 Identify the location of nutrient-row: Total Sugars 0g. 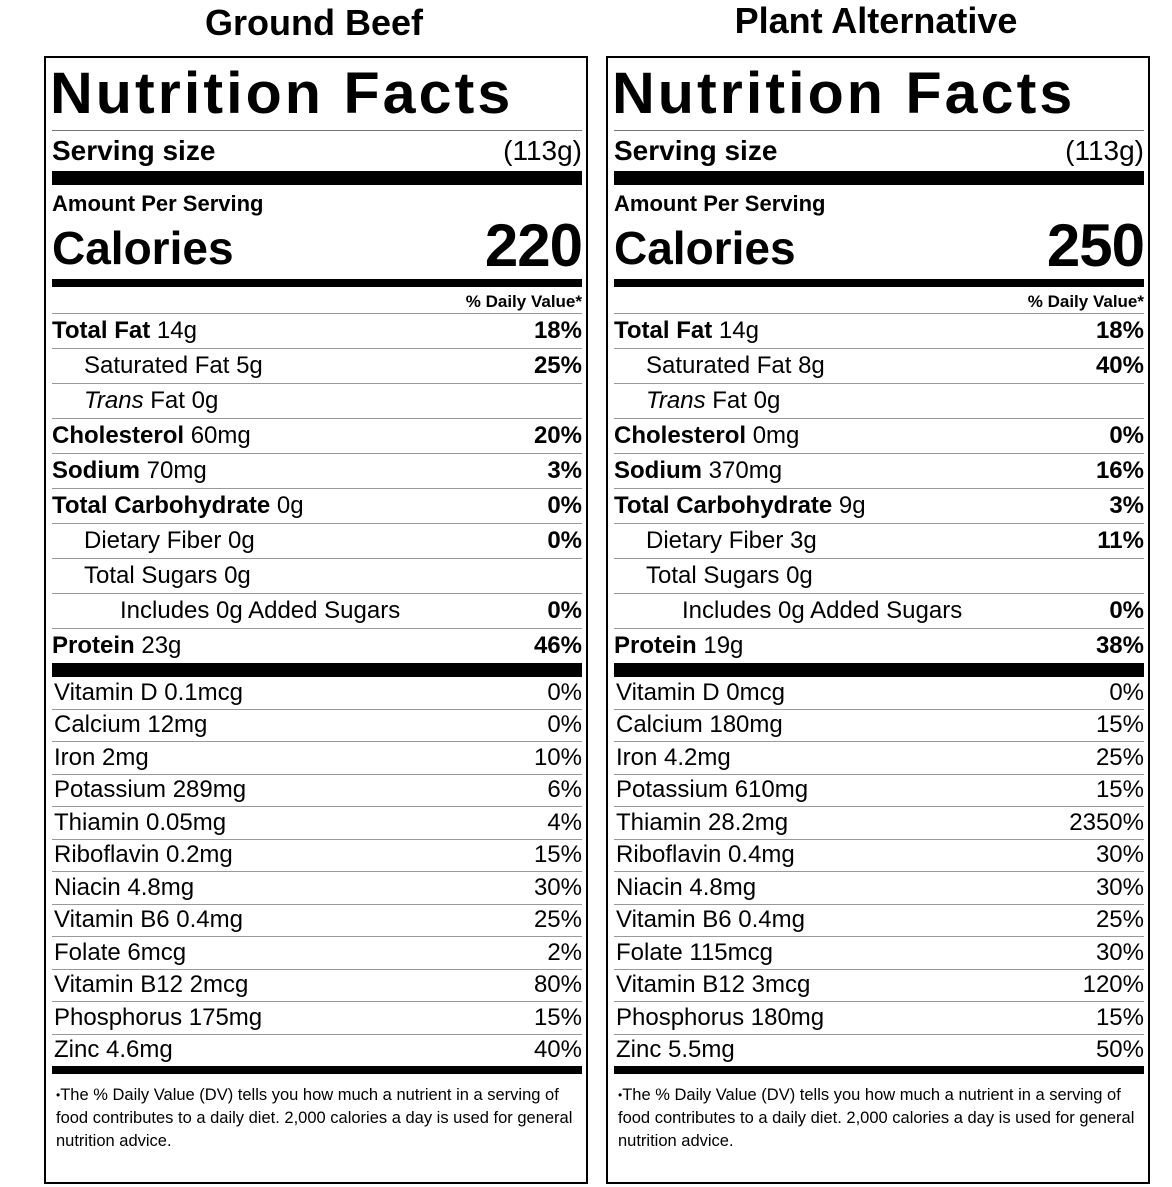
(317, 575).